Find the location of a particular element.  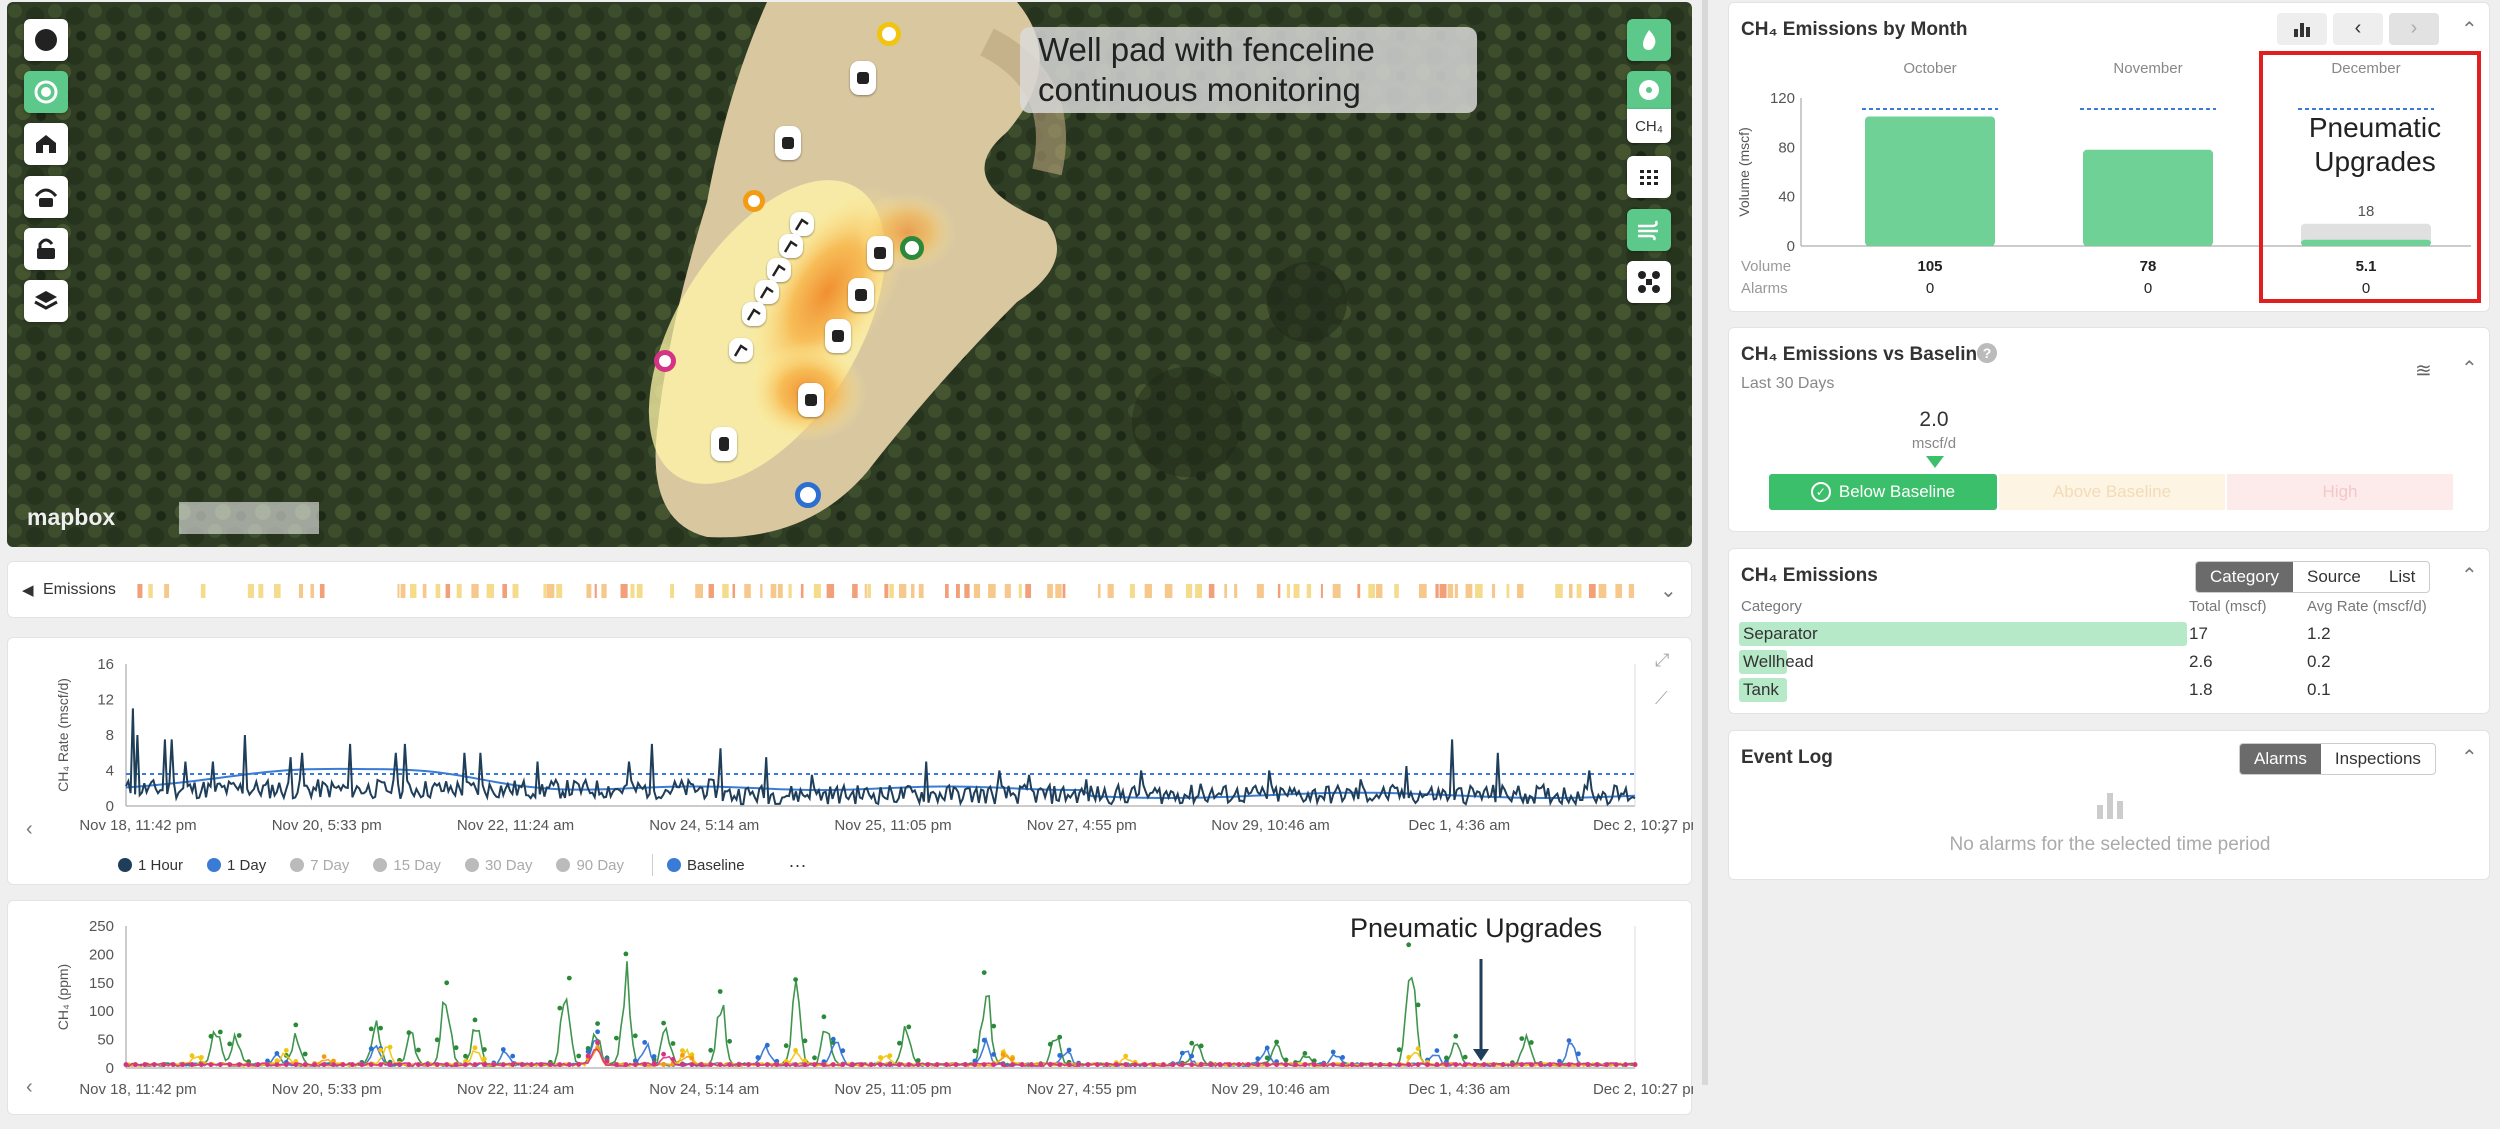

legend-item: 7 Day is located at coordinates (319, 865).